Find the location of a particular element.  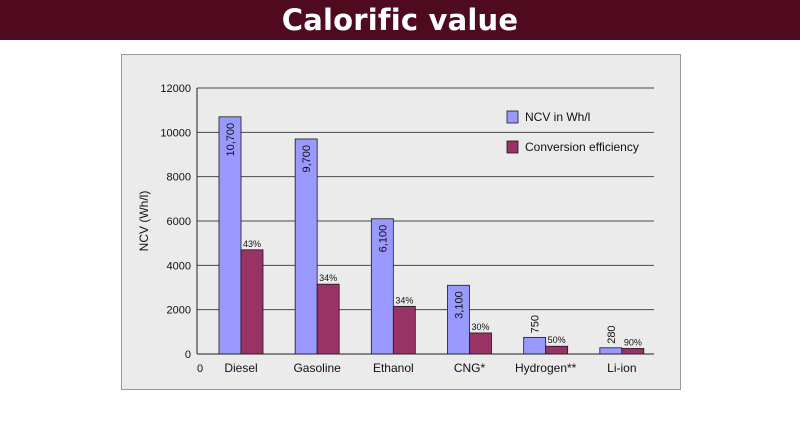

data-label-ncv: 280 is located at coordinates (612, 334).